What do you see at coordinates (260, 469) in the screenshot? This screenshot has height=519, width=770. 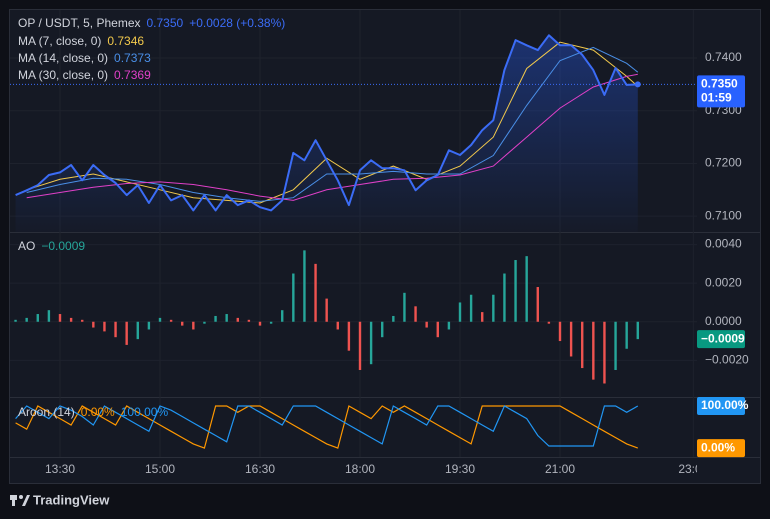 I see `x-tick-label: 16:30` at bounding box center [260, 469].